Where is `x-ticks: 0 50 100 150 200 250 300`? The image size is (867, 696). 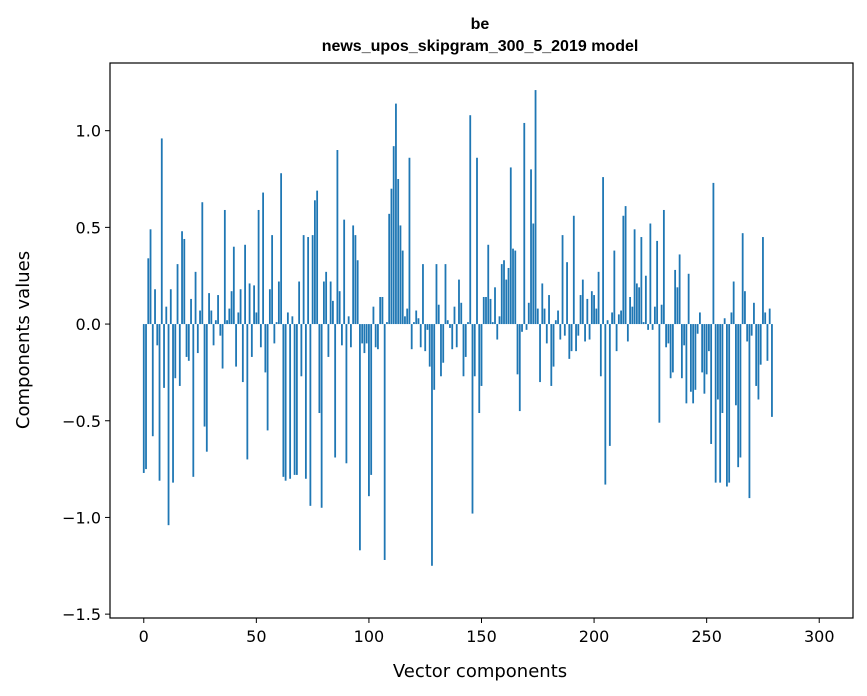 x-ticks: 0 50 100 150 200 250 300 is located at coordinates (487, 632).